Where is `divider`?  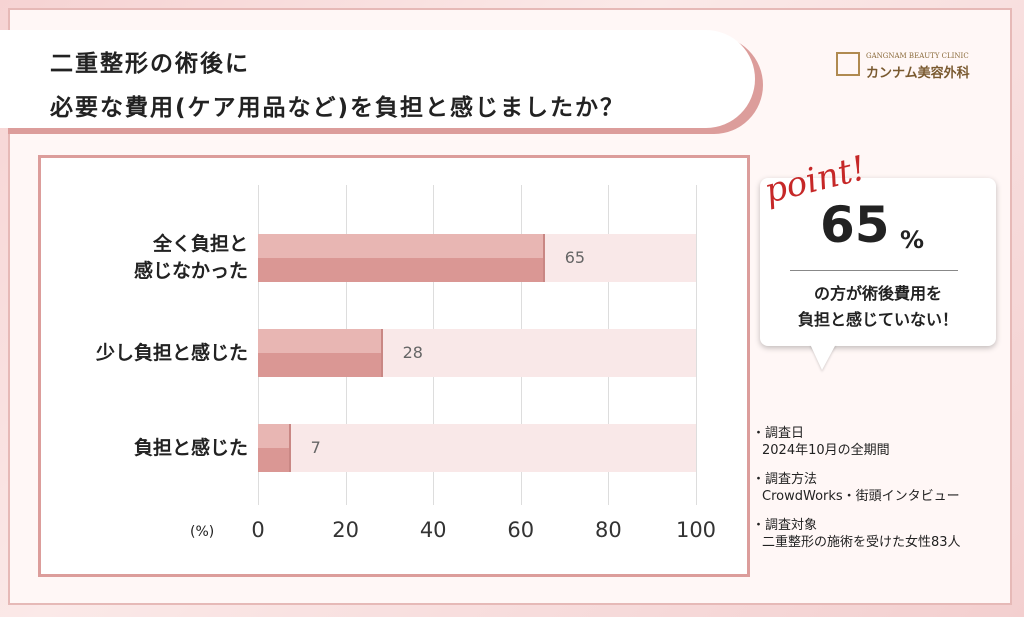
divider is located at coordinates (874, 270).